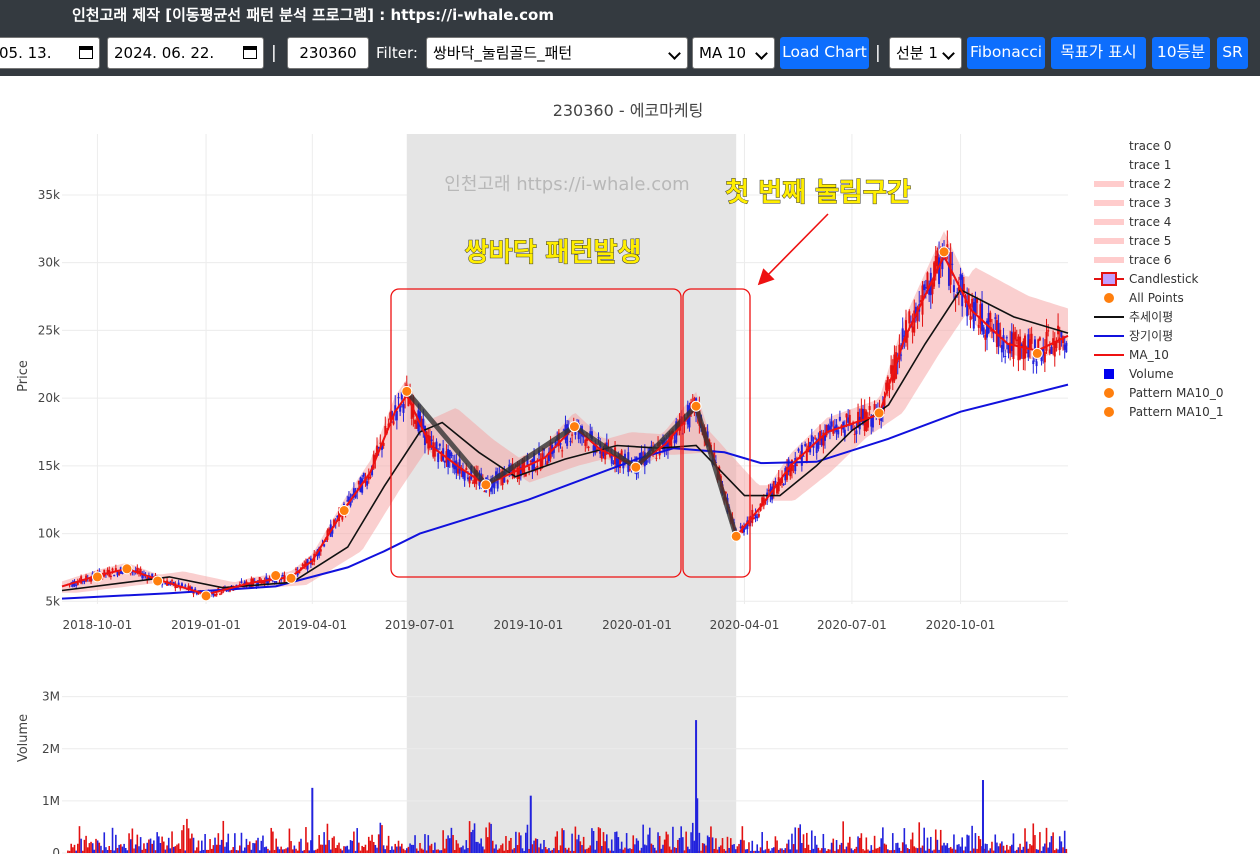  Describe the element at coordinates (49, 398) in the screenshot. I see `price-tick-label: 20k` at that location.